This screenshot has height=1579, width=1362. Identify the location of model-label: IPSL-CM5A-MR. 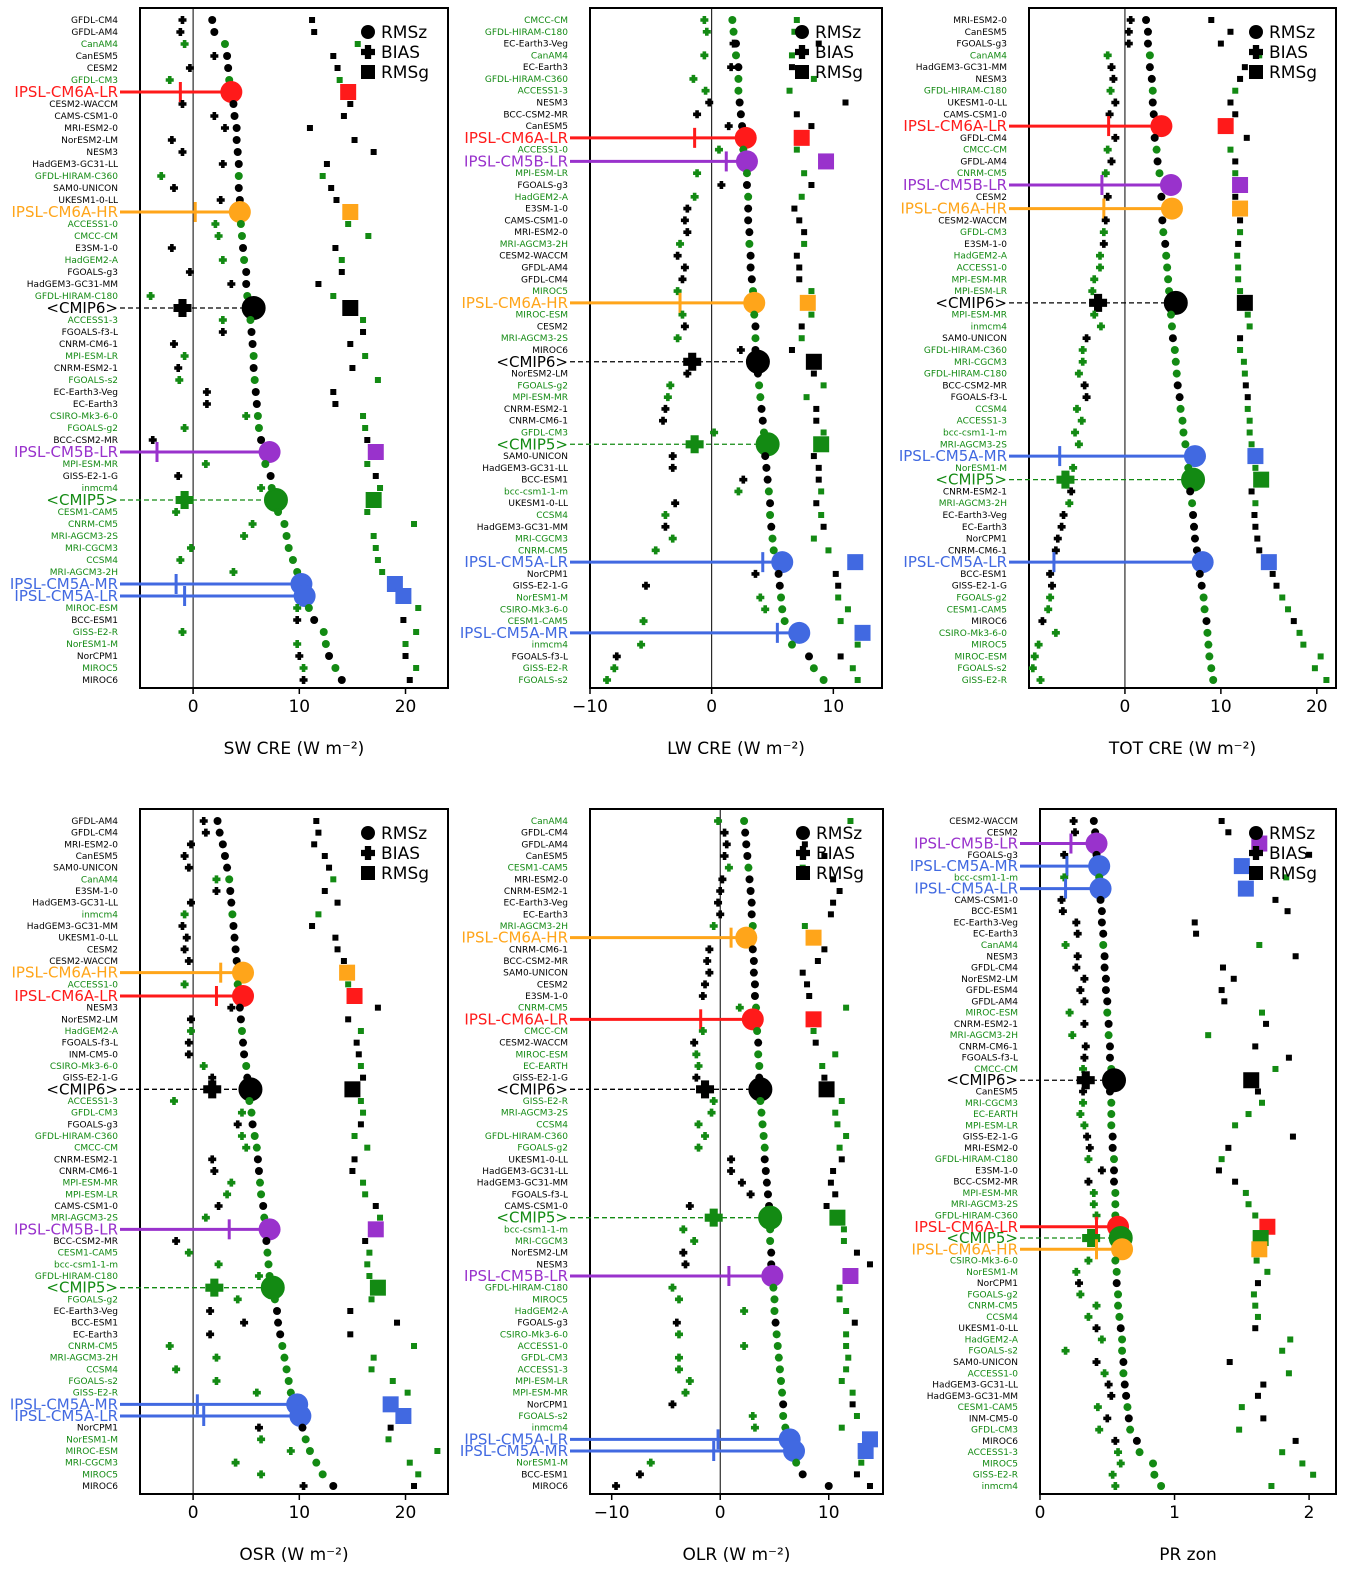
(514, 633).